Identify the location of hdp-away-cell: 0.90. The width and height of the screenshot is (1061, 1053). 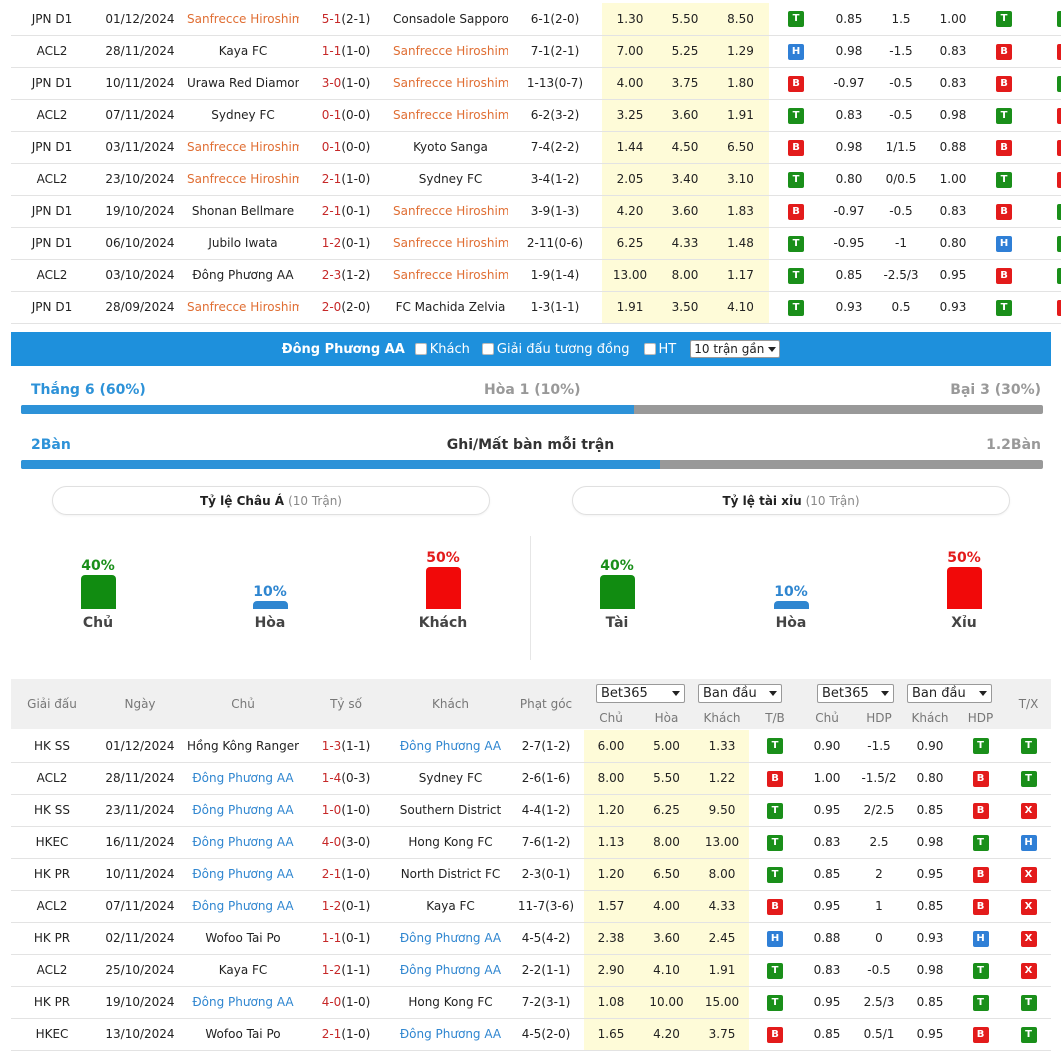
(930, 746).